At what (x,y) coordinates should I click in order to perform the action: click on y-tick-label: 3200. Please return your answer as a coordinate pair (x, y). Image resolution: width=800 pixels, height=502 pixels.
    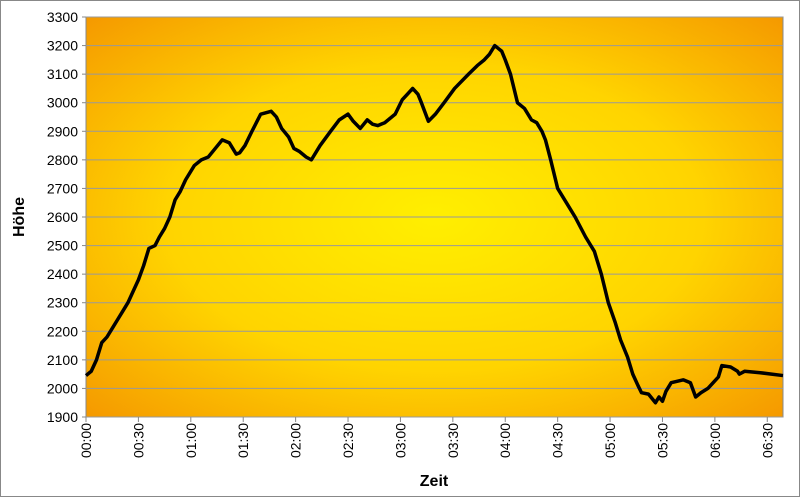
    Looking at the image, I should click on (62, 46).